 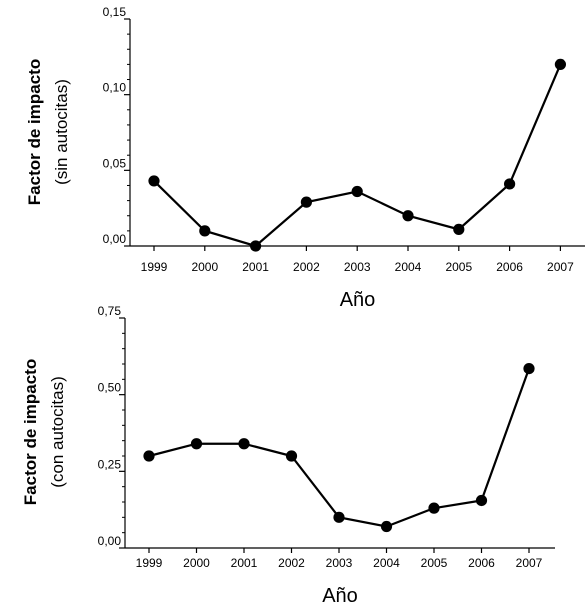 I want to click on y-axis-subtitle: (con autocitas), so click(x=57, y=432).